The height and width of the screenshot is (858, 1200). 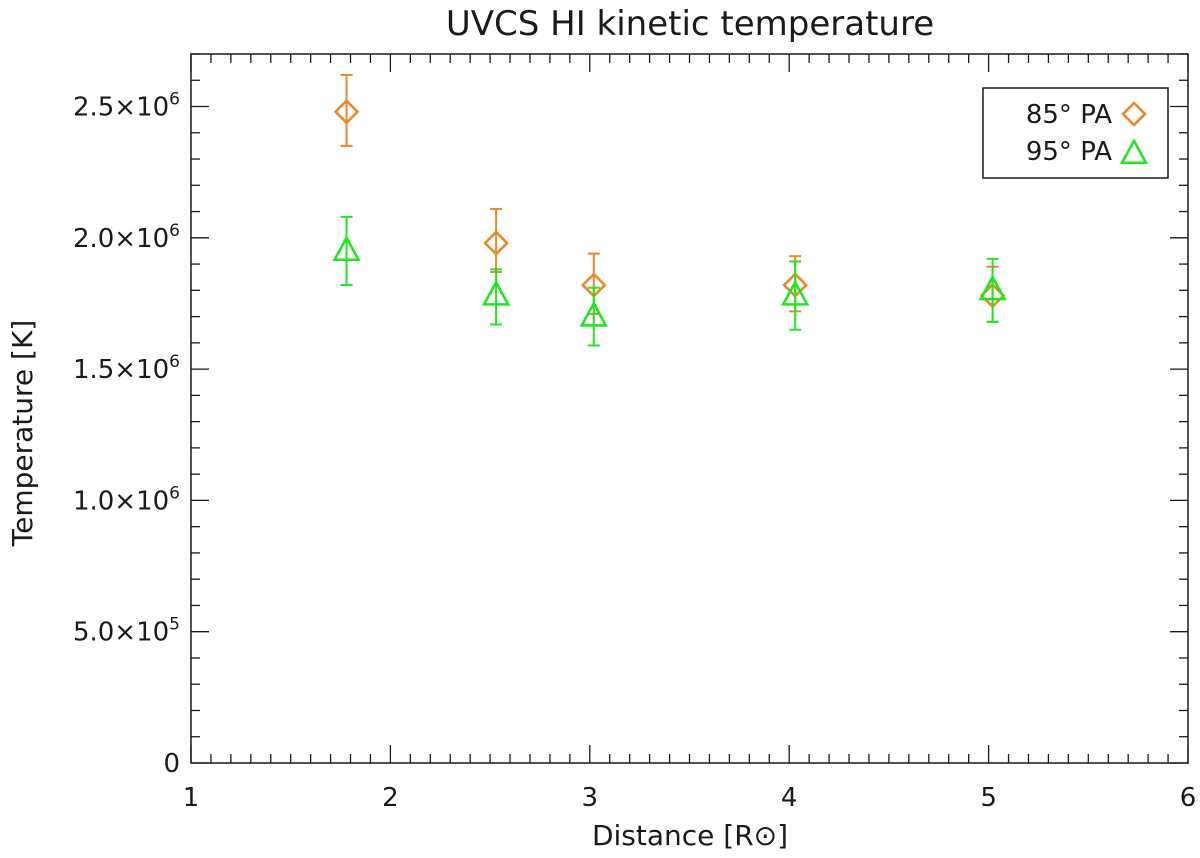 What do you see at coordinates (1069, 152) in the screenshot?
I see `legend-label-95-pa: 95° PA` at bounding box center [1069, 152].